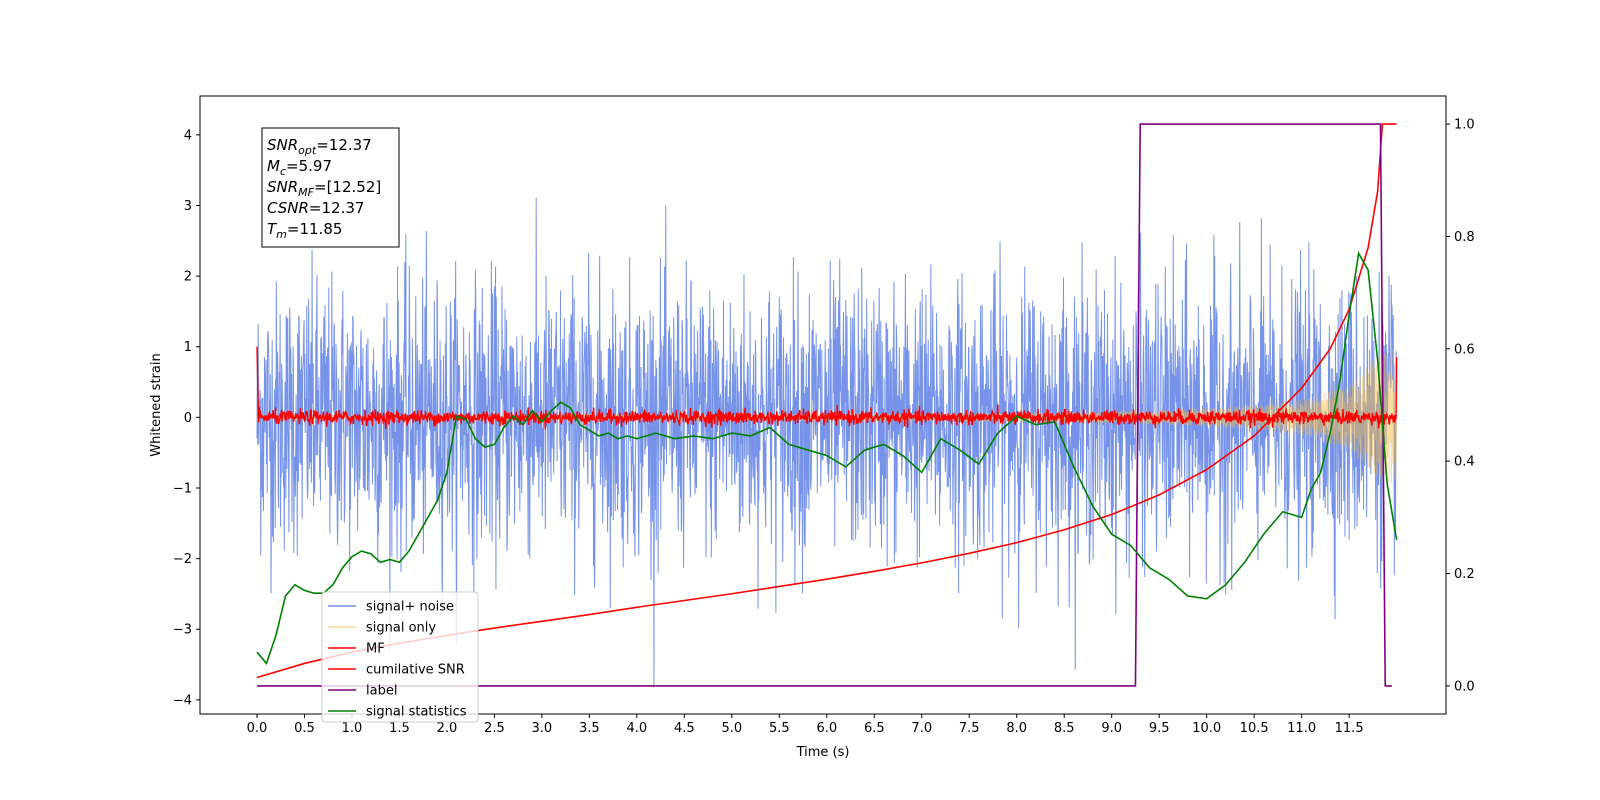 The image size is (1600, 800). What do you see at coordinates (415, 670) in the screenshot?
I see `legend-label: cumilative SNR` at bounding box center [415, 670].